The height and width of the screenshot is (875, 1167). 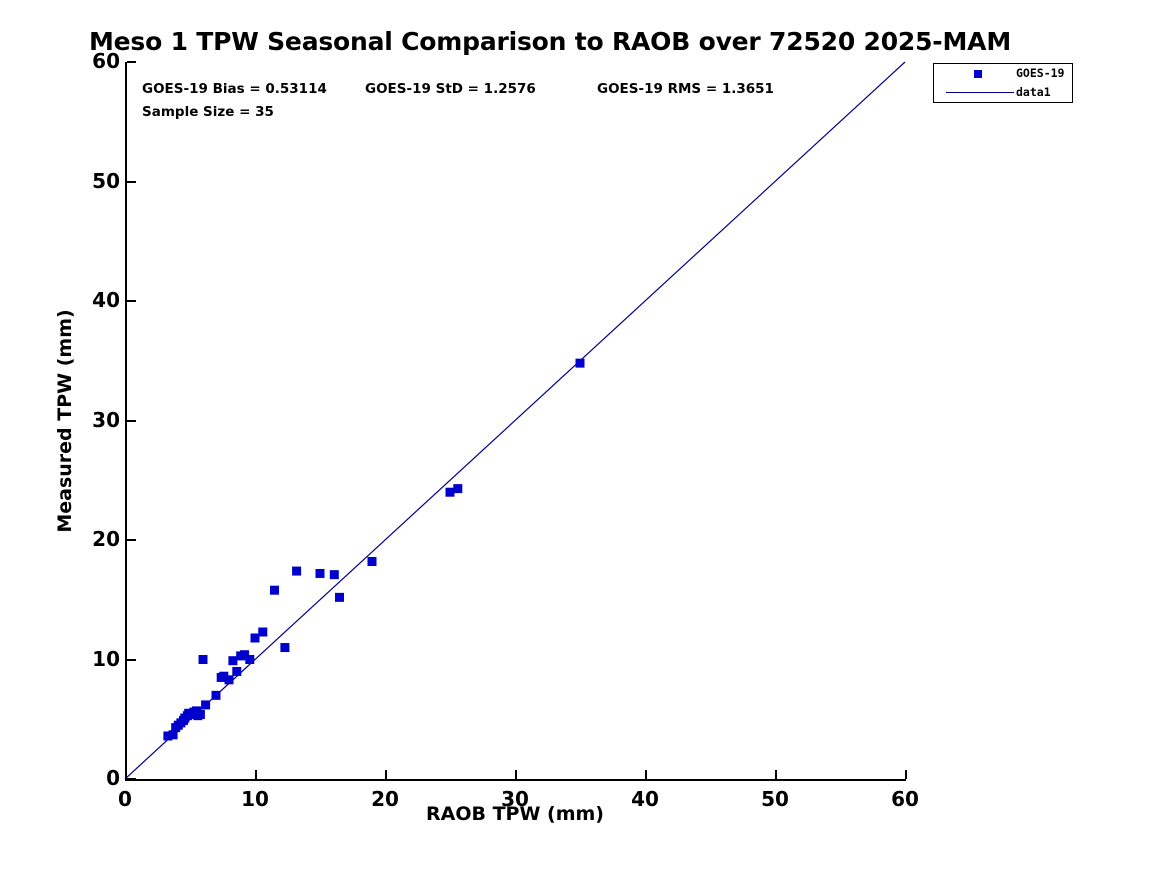 I want to click on x-tick-label: 0, so click(x=125, y=799).